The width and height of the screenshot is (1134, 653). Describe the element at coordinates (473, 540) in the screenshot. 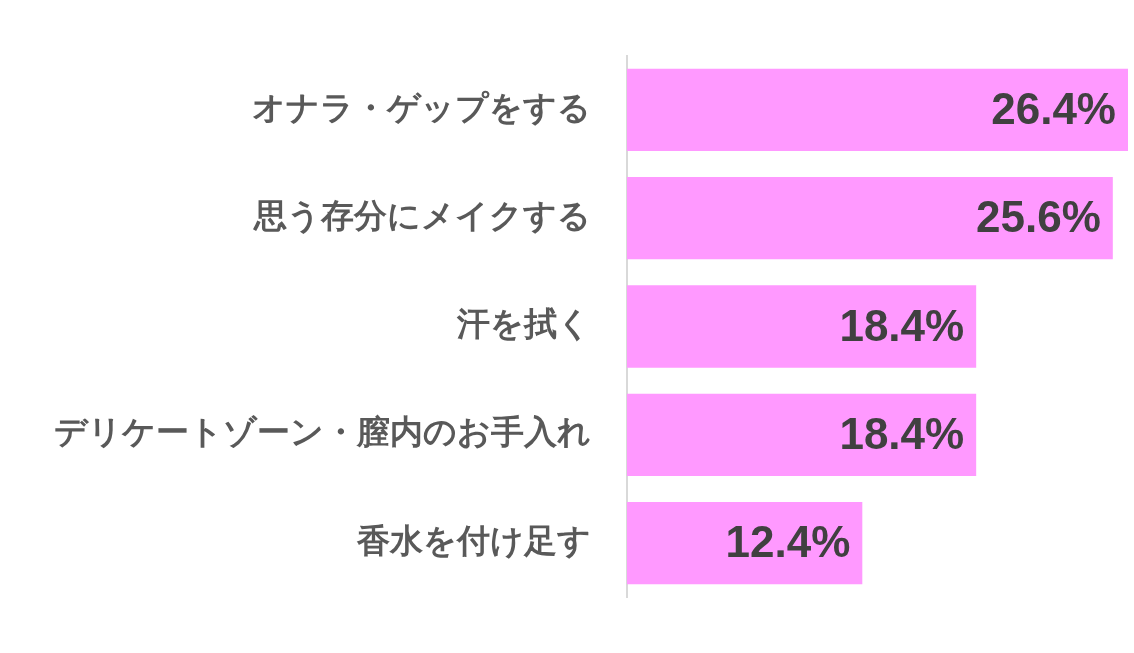

I see `y-tick-label: 香水を付け足す` at that location.